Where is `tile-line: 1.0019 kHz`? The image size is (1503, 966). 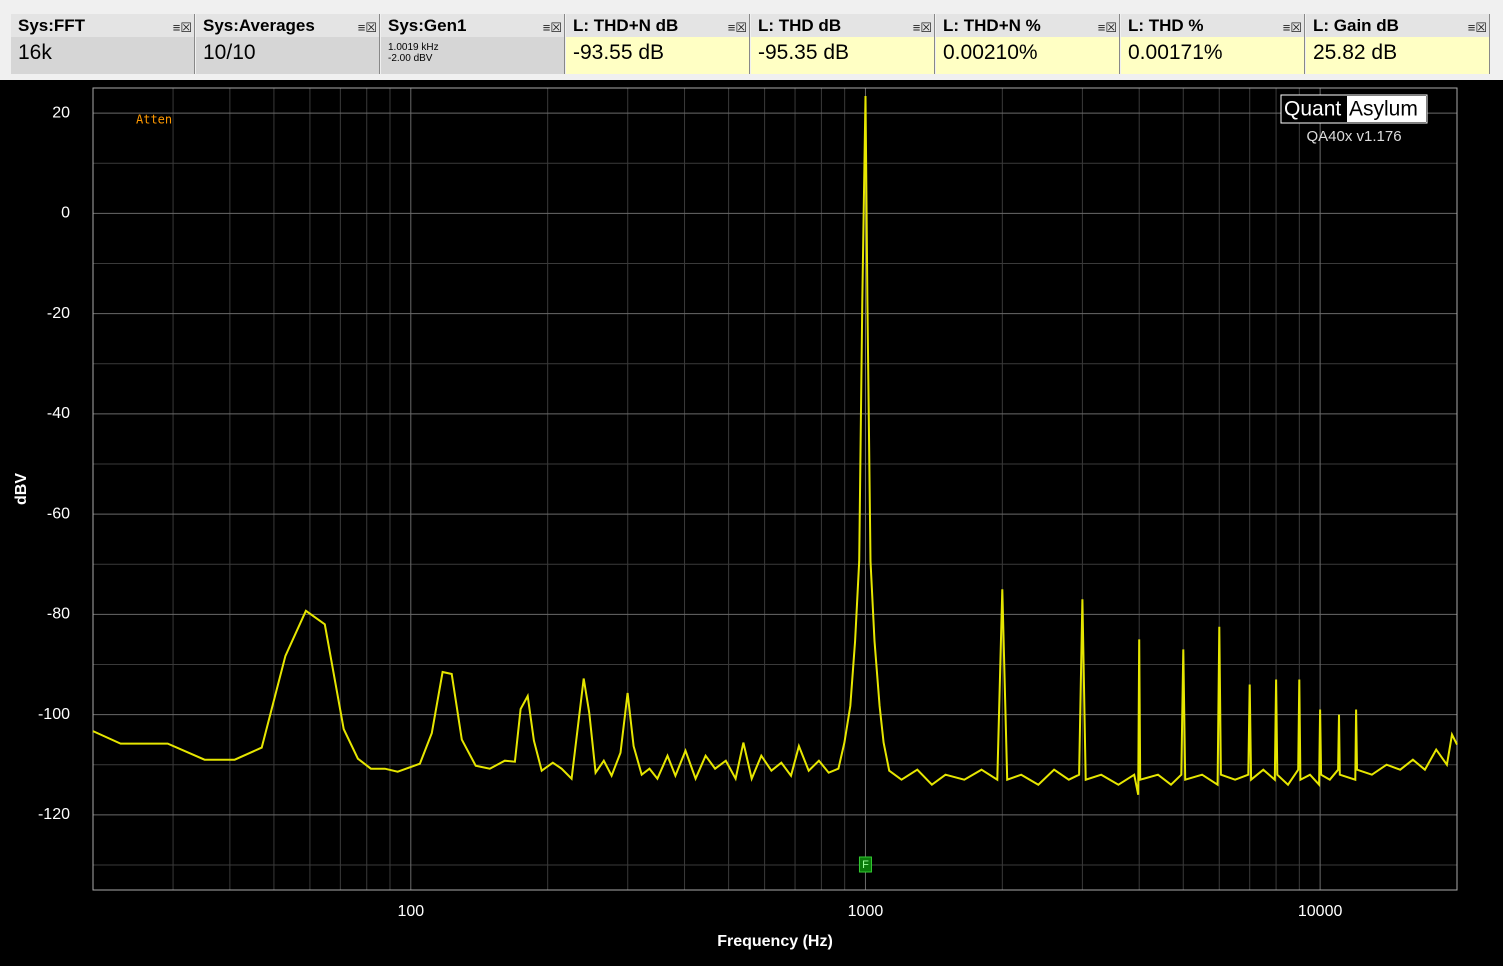 tile-line: 1.0019 kHz is located at coordinates (413, 47).